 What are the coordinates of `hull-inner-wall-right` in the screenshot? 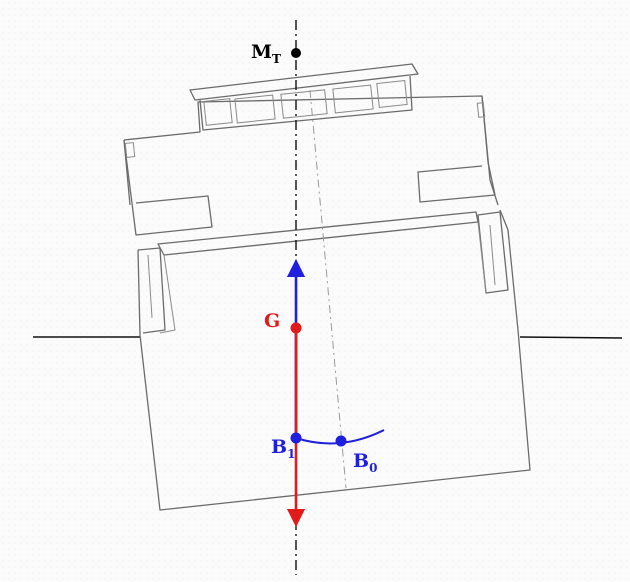 It's located at (482, 257).